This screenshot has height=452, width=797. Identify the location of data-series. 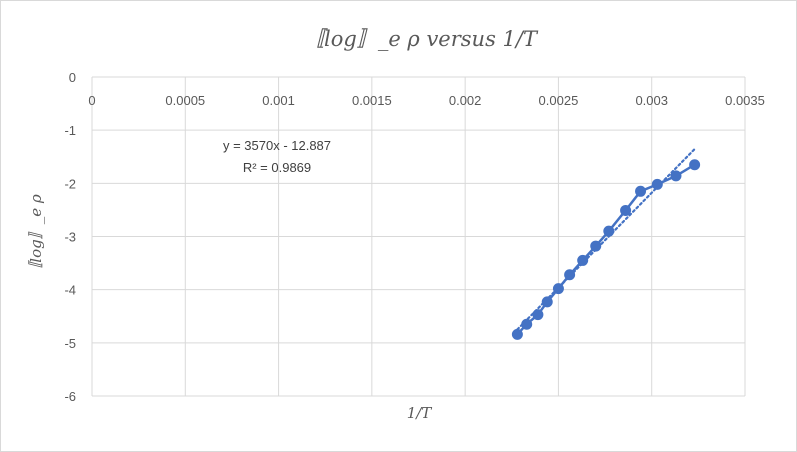
(606, 249).